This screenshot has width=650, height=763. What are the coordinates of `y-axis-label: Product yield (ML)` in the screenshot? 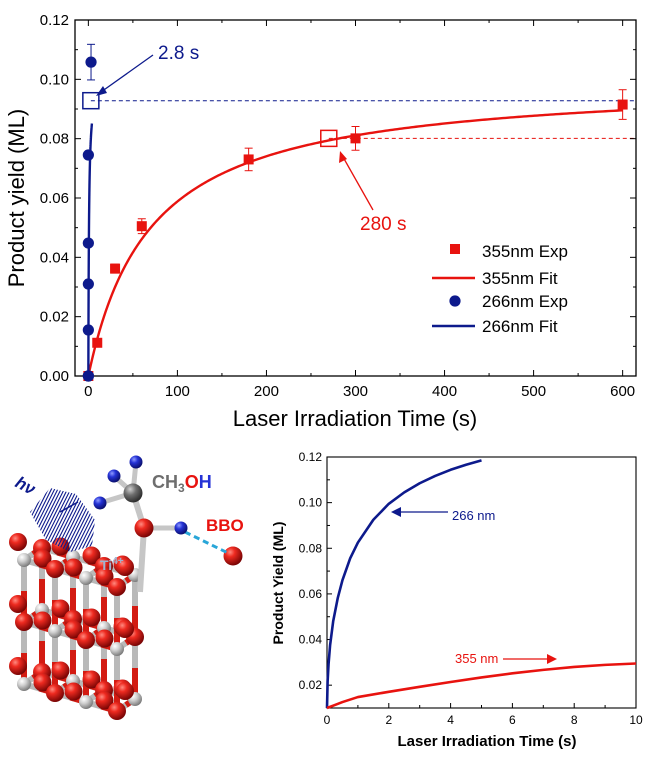 It's located at (16, 198).